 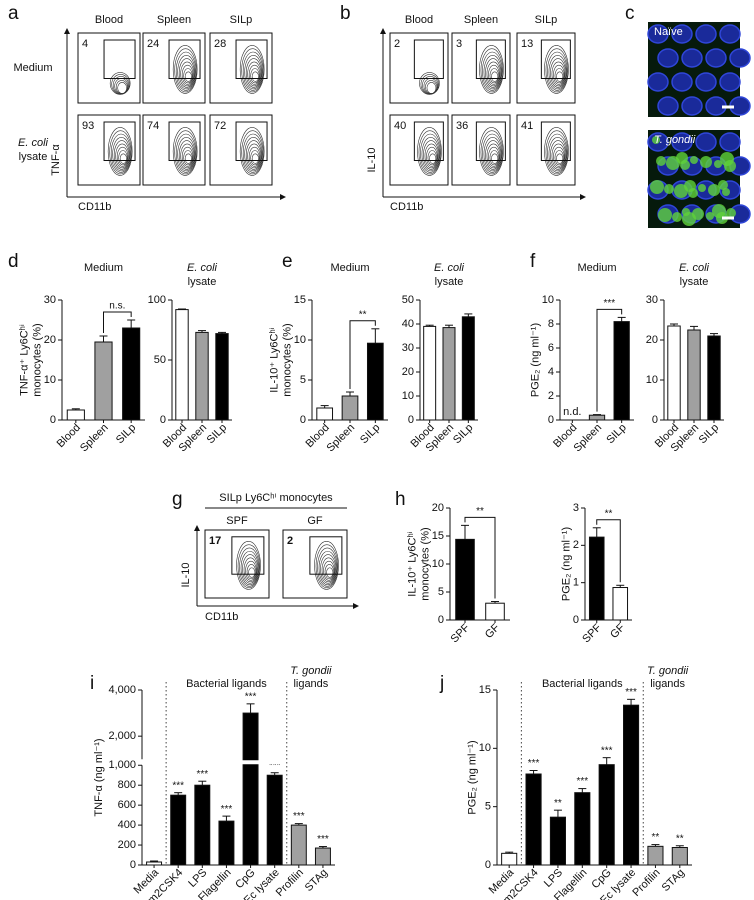 I want to click on gate-percent: 28, so click(x=220, y=44).